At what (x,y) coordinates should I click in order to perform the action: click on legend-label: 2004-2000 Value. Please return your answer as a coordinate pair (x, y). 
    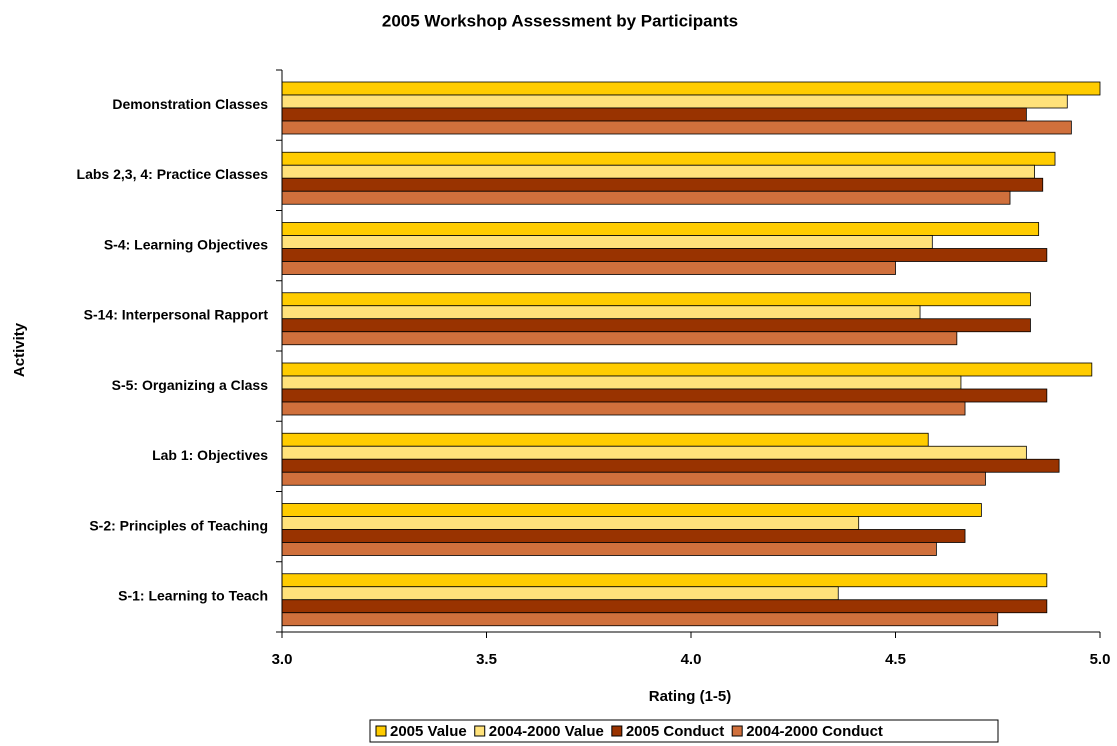
    Looking at the image, I should click on (546, 731).